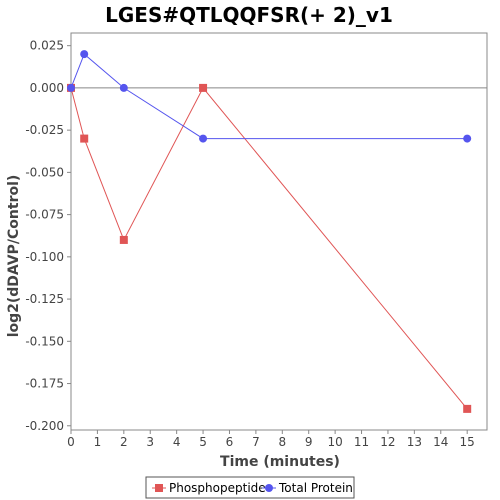 Image resolution: width=500 pixels, height=500 pixels. Describe the element at coordinates (282, 442) in the screenshot. I see `x-tick-label: 8` at that location.